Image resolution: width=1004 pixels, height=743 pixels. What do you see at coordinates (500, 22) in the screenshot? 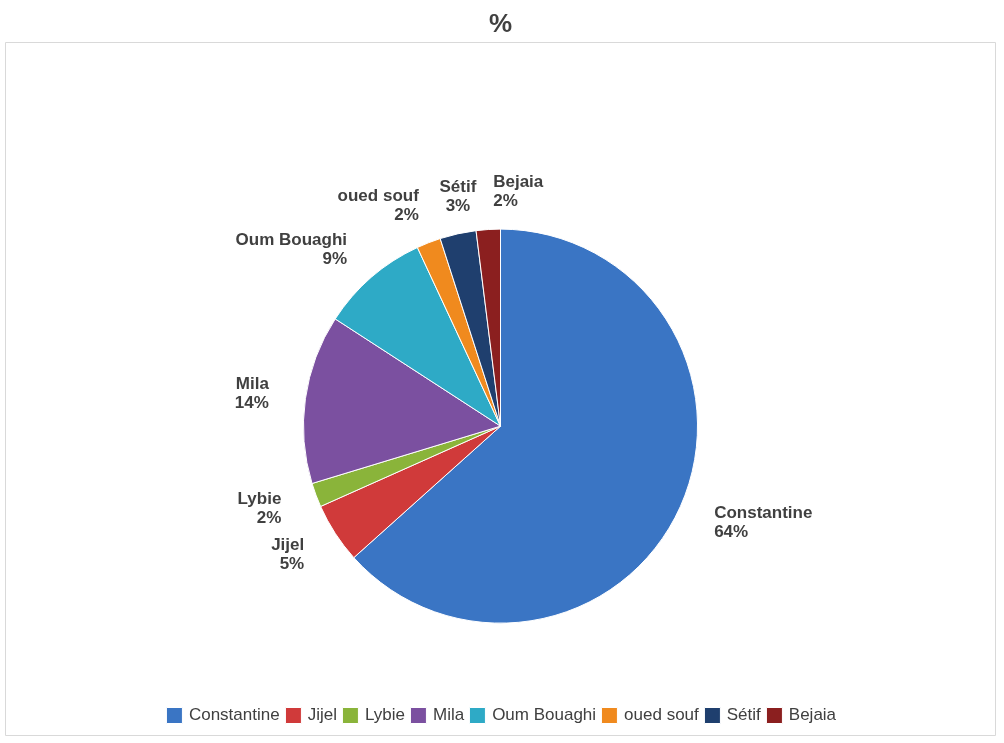
I see `chart-title: %` at bounding box center [500, 22].